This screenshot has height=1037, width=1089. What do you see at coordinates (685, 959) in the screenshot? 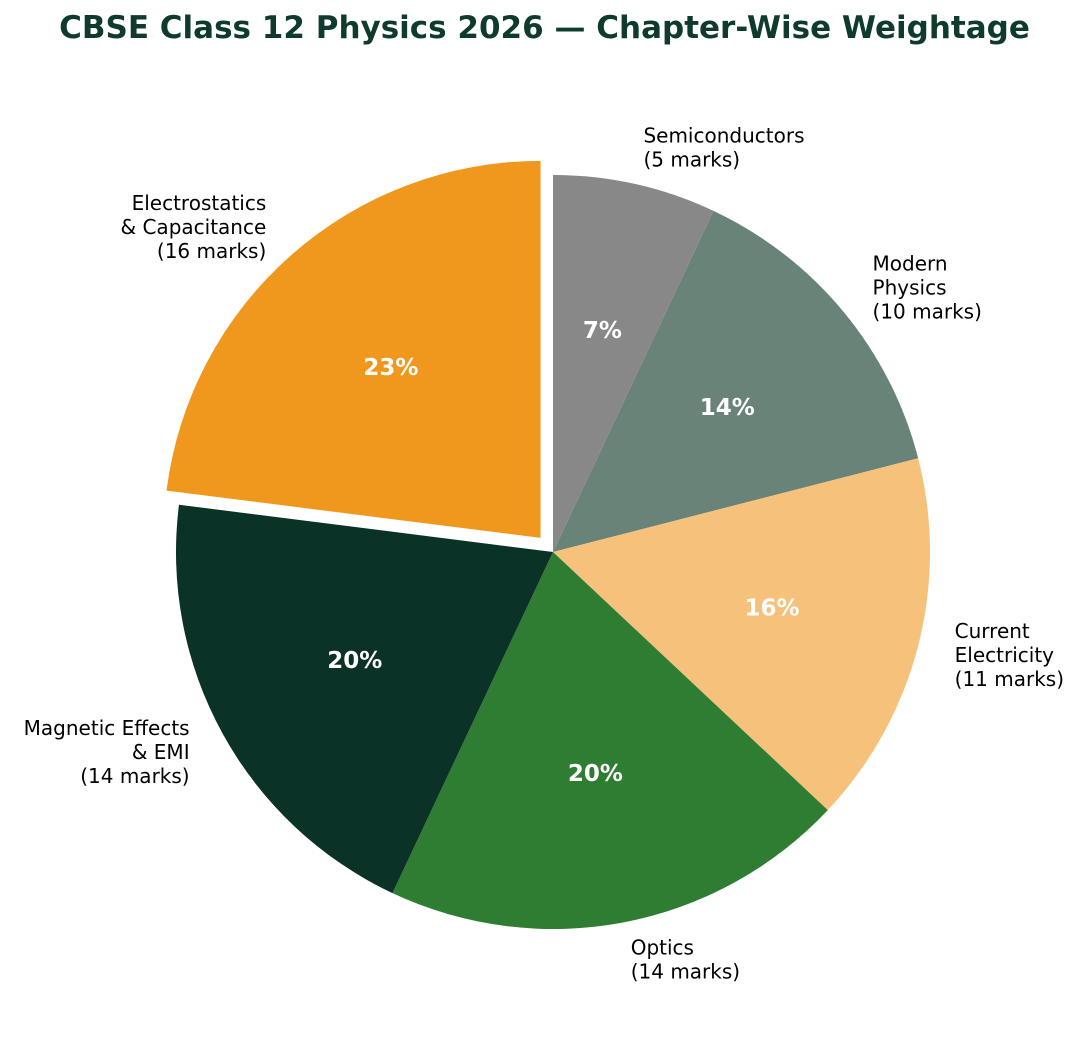
I see `pie-label-optics: Optics (14 marks)` at bounding box center [685, 959].